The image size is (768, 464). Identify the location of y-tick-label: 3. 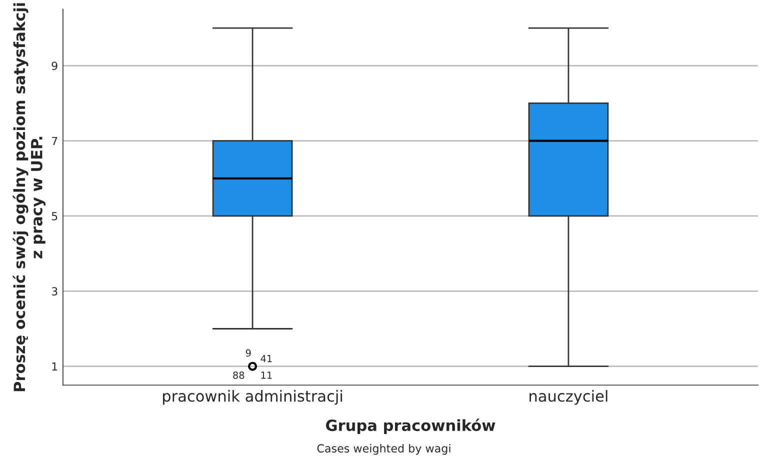
(55, 291).